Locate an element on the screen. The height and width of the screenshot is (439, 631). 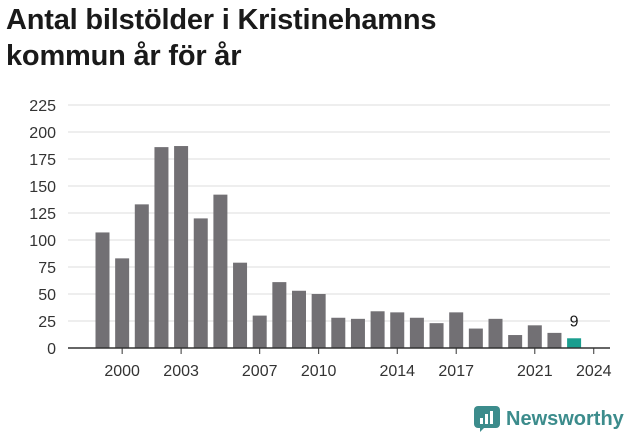
data-label: 9 is located at coordinates (574, 321).